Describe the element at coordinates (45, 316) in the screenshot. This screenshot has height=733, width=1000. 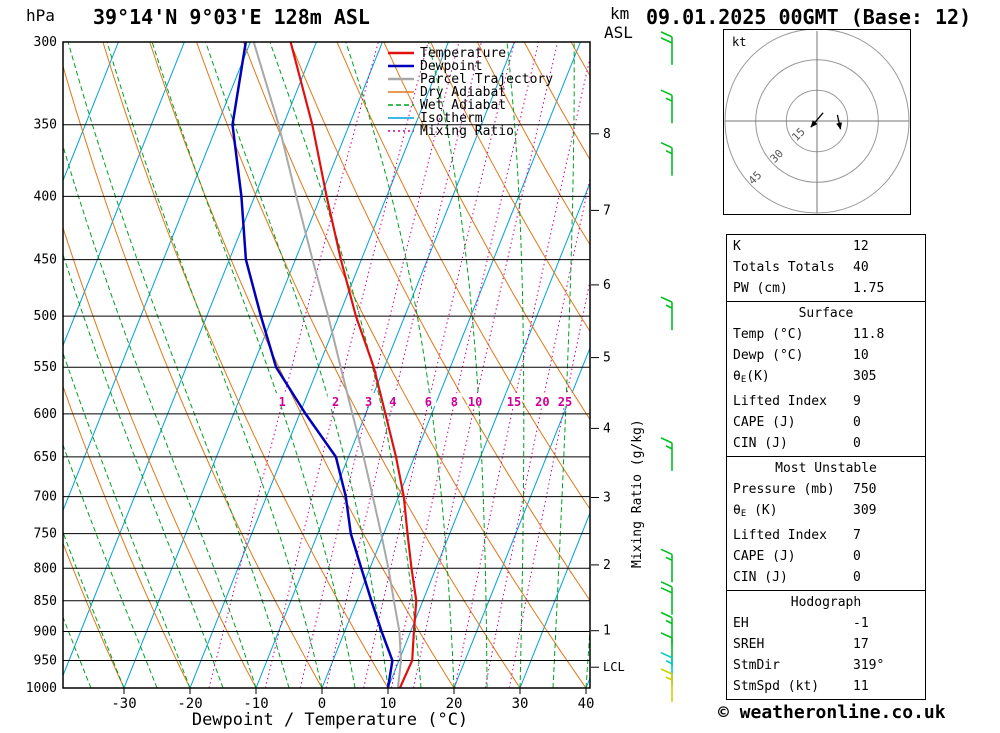
I see `svg-text: 500` at that location.